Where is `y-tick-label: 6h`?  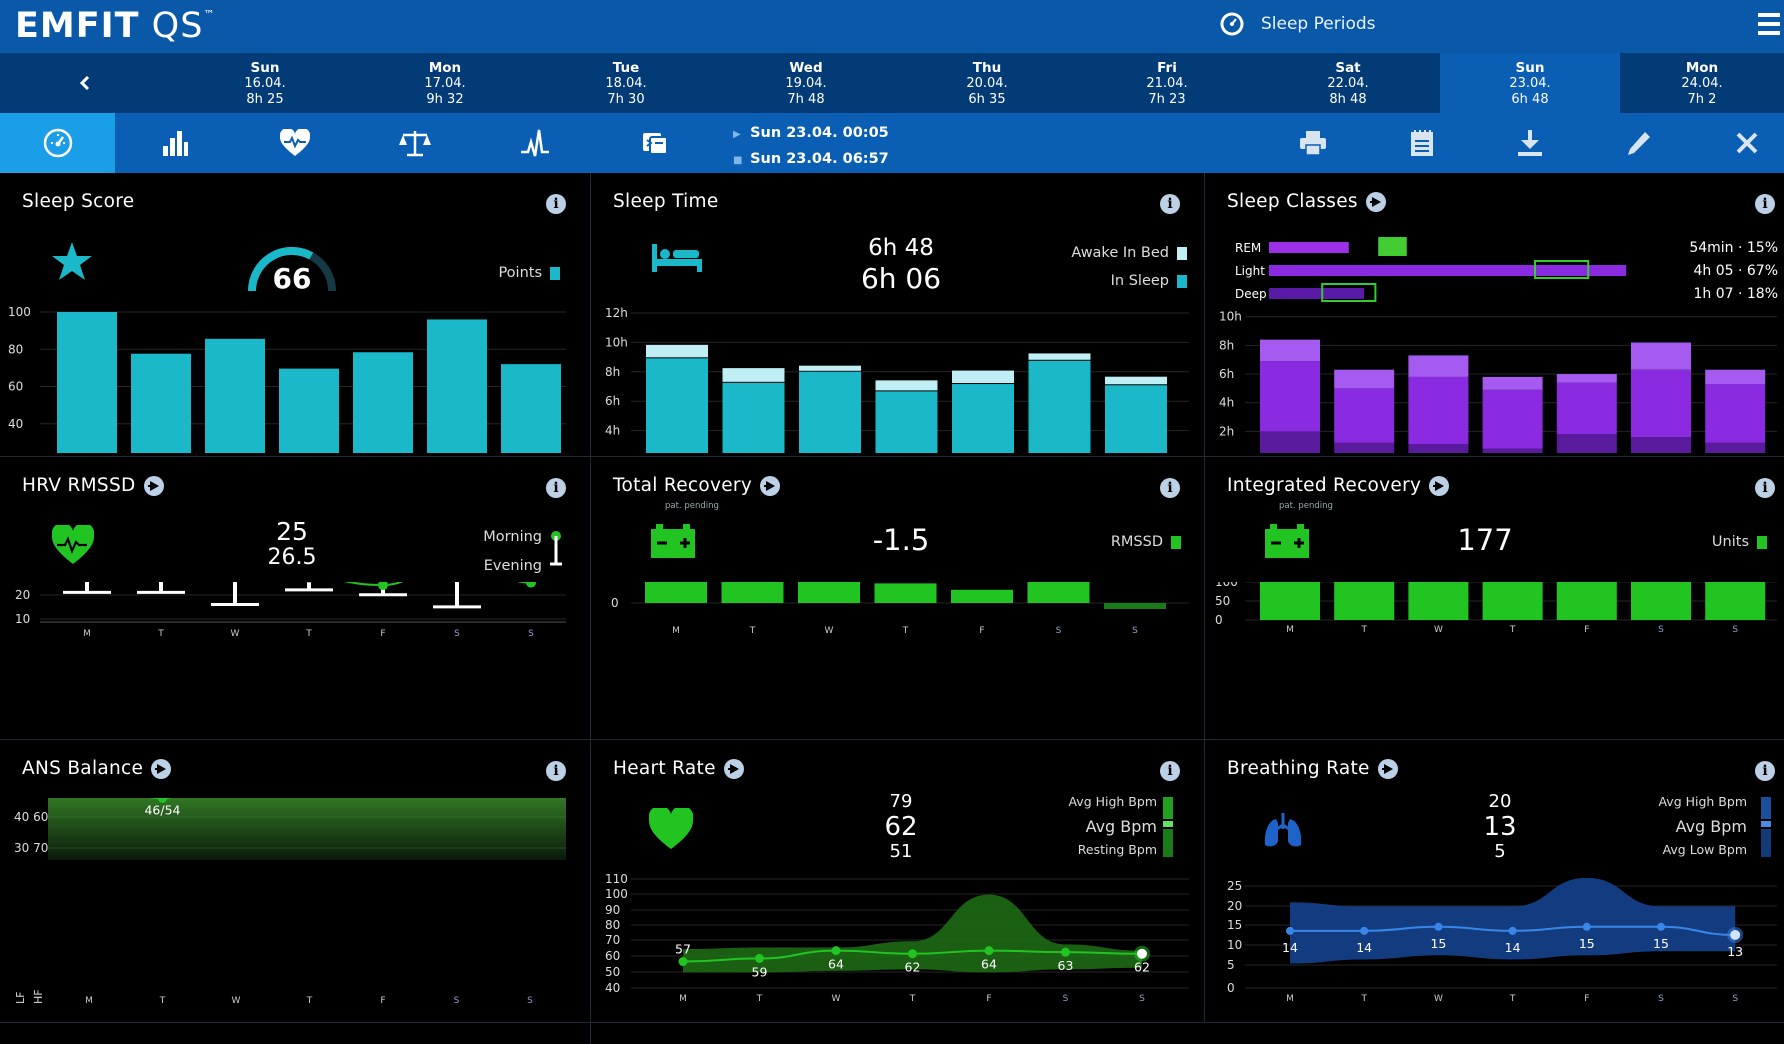 y-tick-label: 6h is located at coordinates (1226, 374).